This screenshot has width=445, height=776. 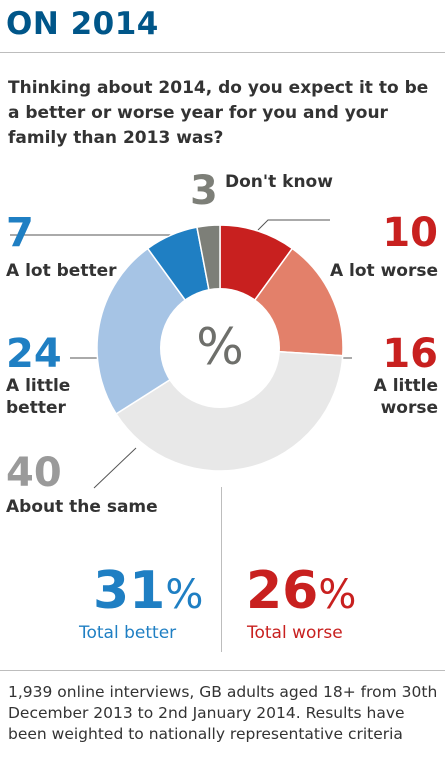 I want to click on value-little-better: 24, so click(x=34, y=354).